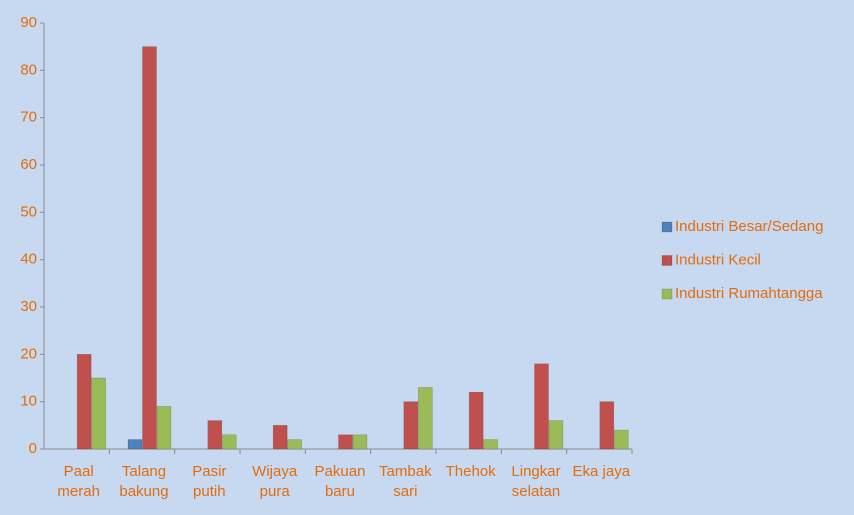 The height and width of the screenshot is (515, 854). I want to click on x-tick-label: Pakuan baru, so click(340, 481).